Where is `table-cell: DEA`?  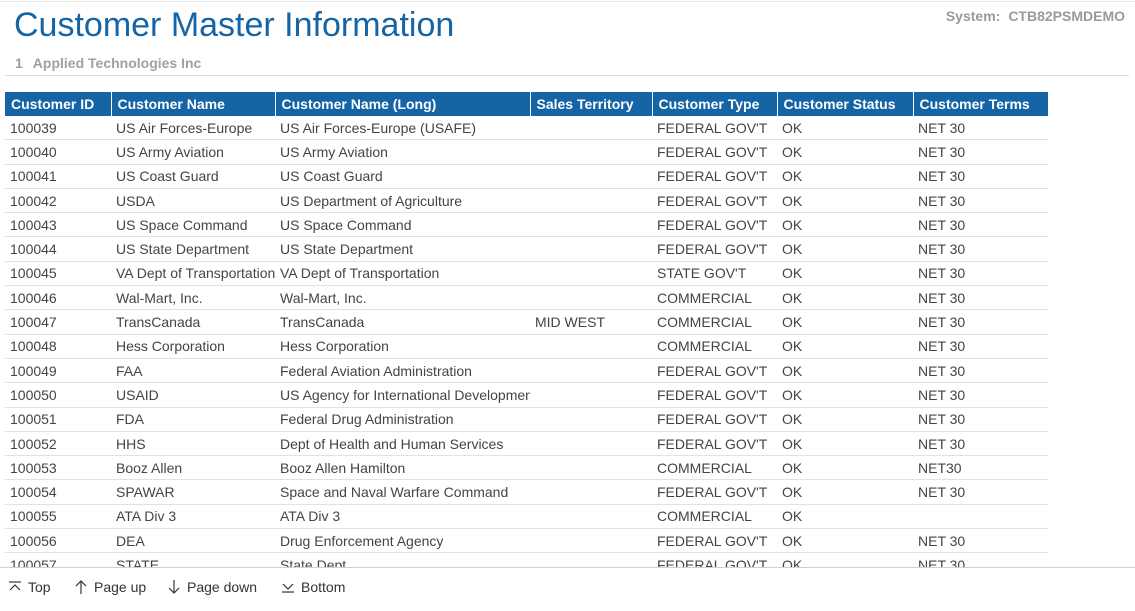 table-cell: DEA is located at coordinates (193, 541).